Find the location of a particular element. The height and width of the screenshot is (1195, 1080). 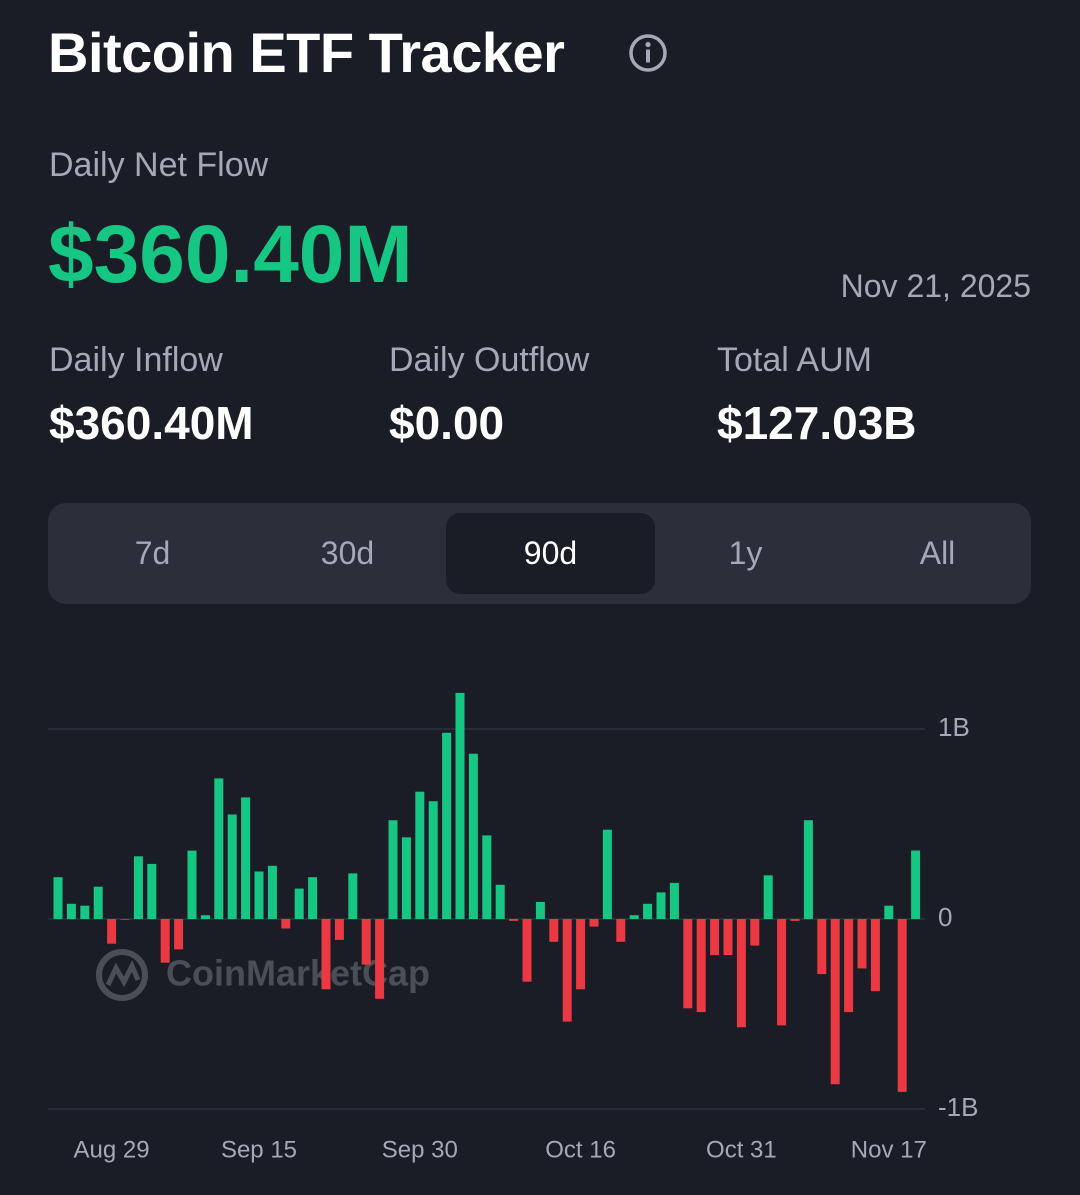

range-tabs: 7d 30d 90d 1y All is located at coordinates (539, 553).